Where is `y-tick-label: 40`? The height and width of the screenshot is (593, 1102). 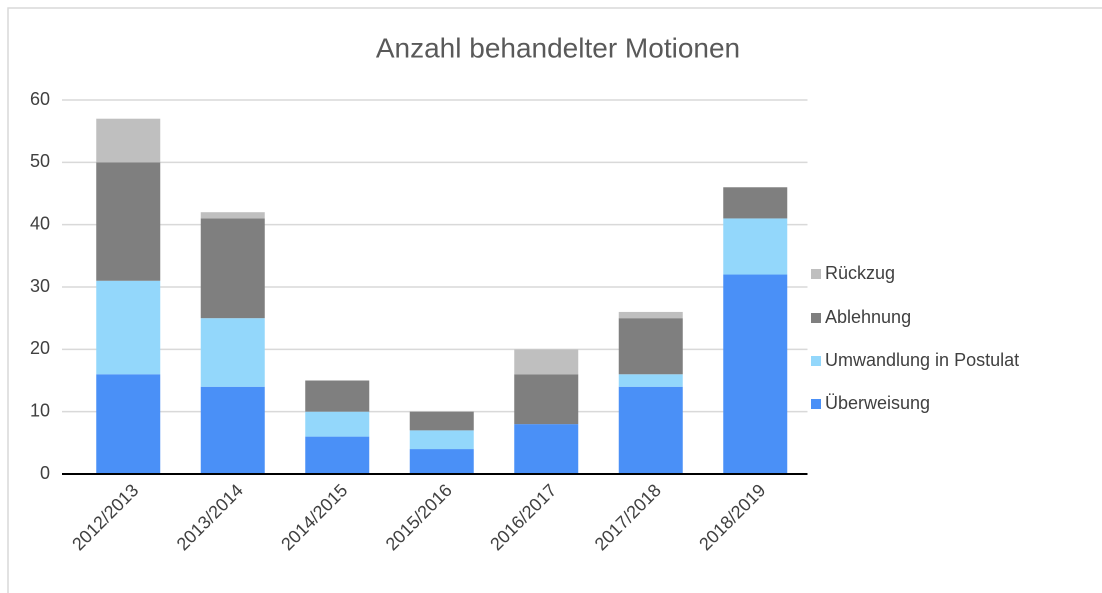
y-tick-label: 40 is located at coordinates (40, 223).